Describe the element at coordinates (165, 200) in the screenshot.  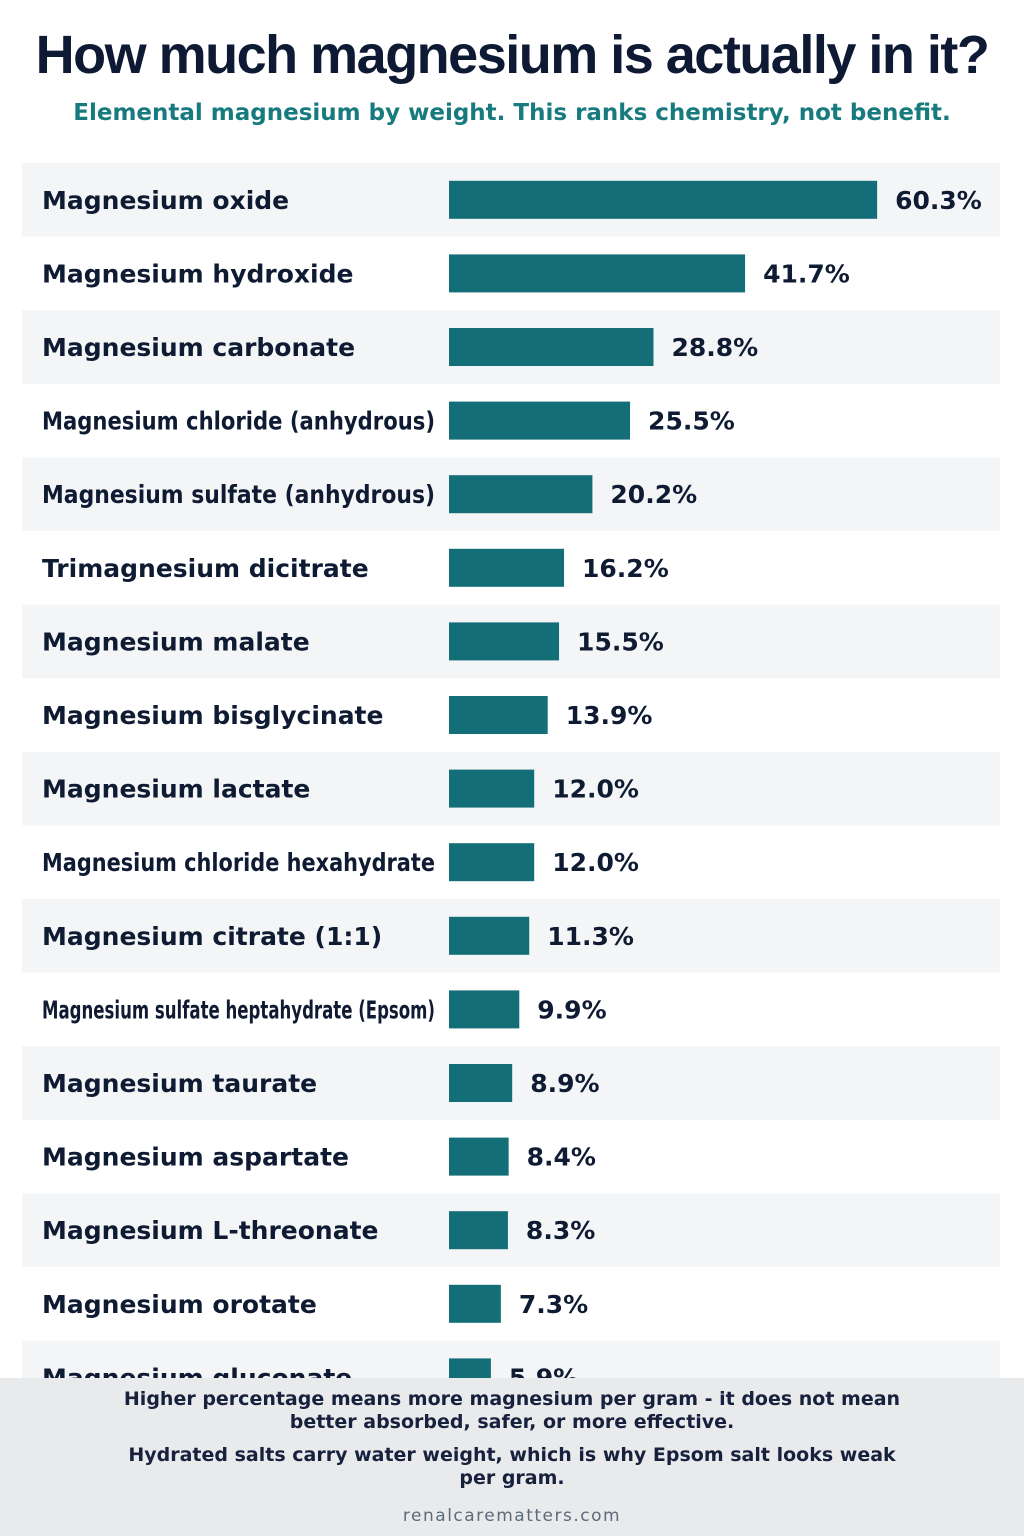
I see `category-label: Magnesium oxide` at that location.